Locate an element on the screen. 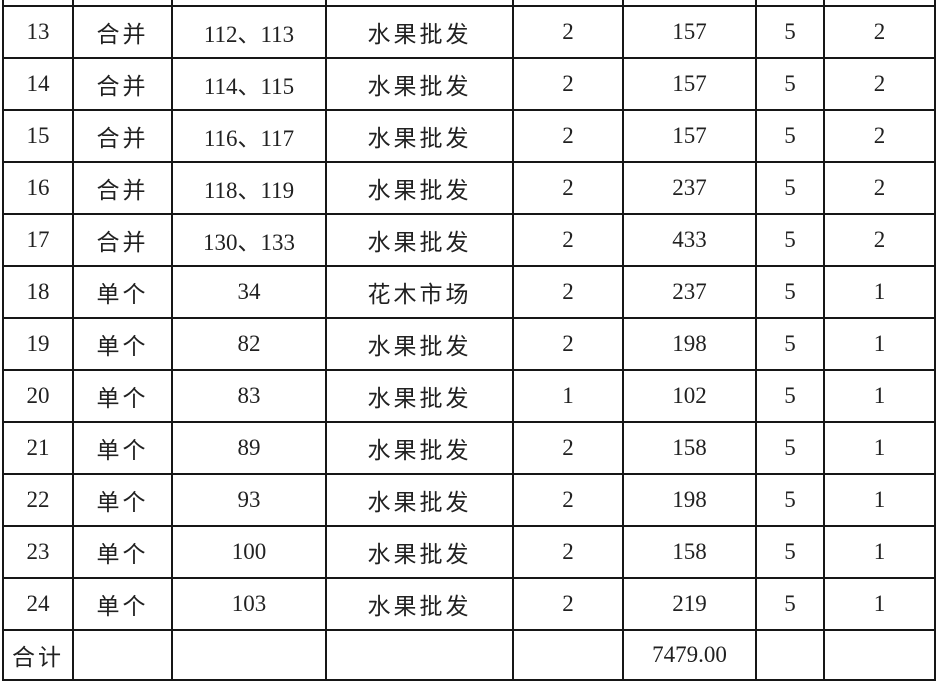 The image size is (938, 686). cell-row-number: 23 is located at coordinates (38, 552).